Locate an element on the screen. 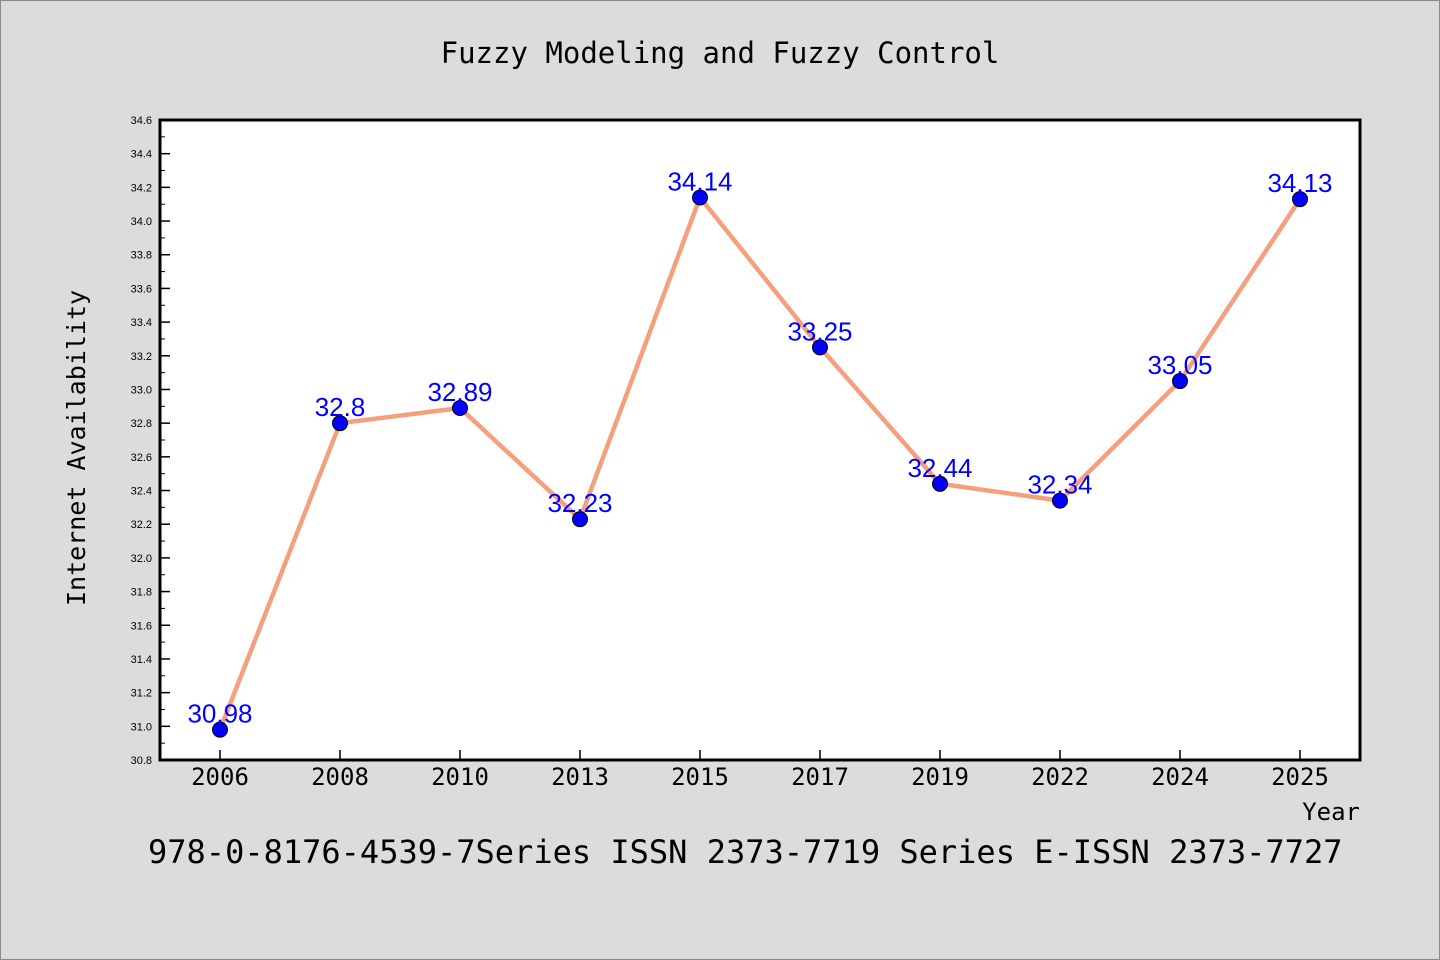 The image size is (1440, 960). y-tick-label: 33.2 is located at coordinates (141, 357).